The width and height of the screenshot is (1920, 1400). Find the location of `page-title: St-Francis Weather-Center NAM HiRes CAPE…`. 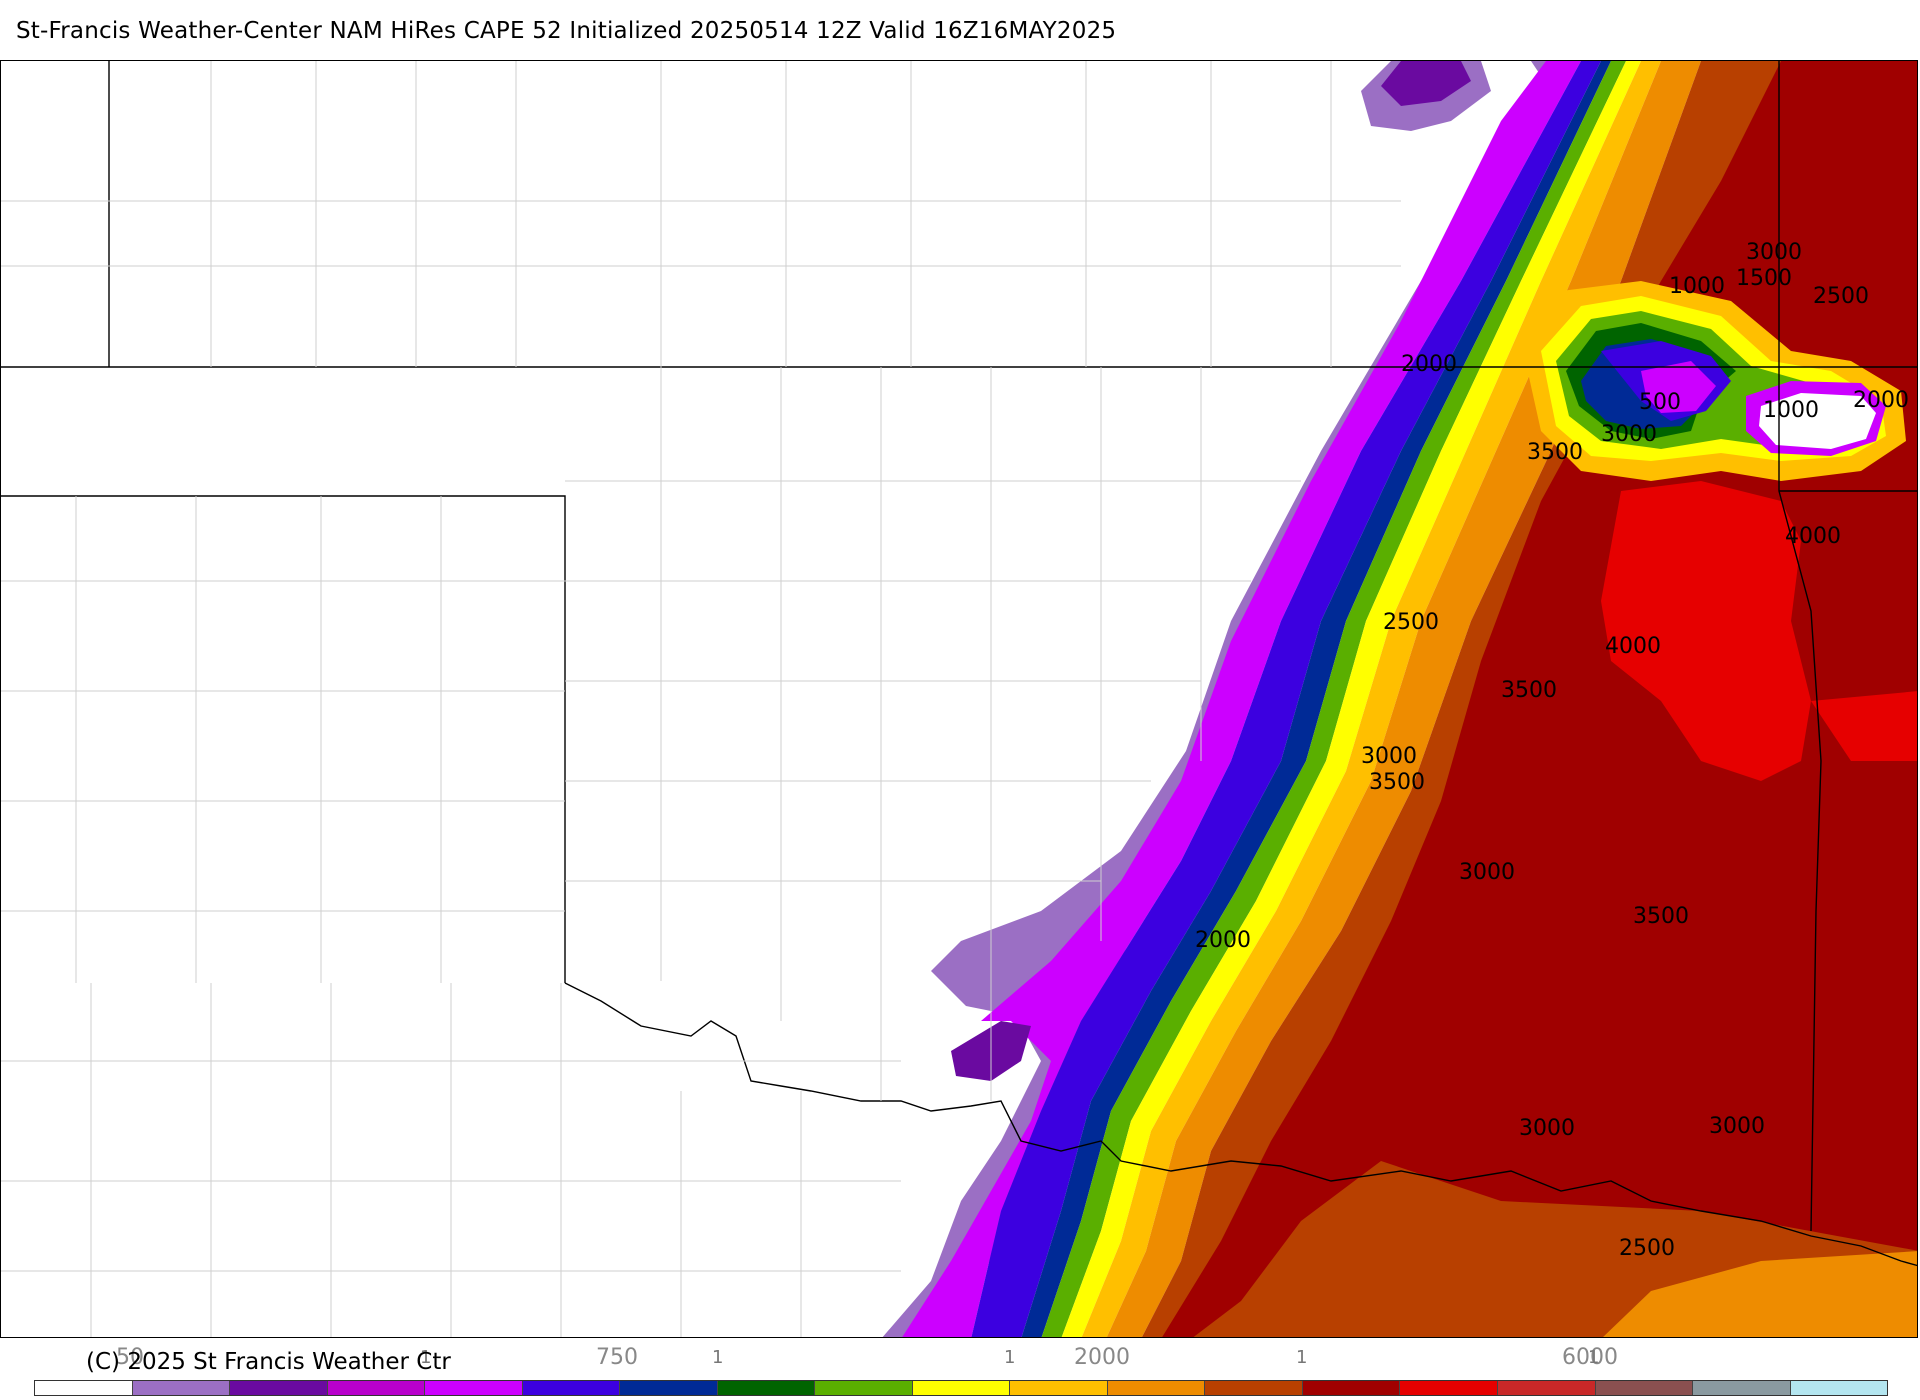

page-title: St-Francis Weather-Center NAM HiRes CAPE… is located at coordinates (566, 31).